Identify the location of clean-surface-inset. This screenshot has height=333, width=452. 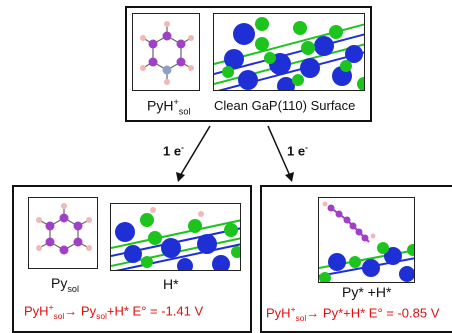
(289, 52).